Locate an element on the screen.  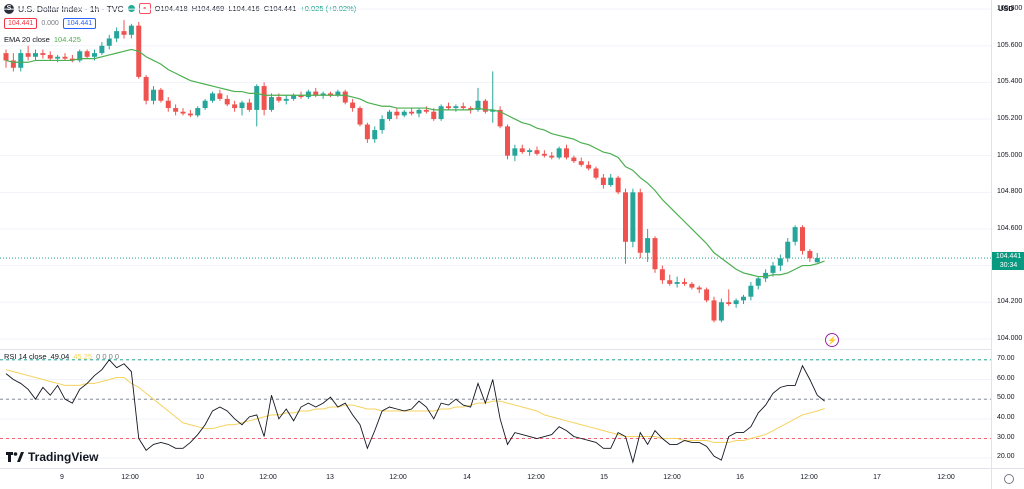
price-scale-label: 105.800 is located at coordinates (1010, 9).